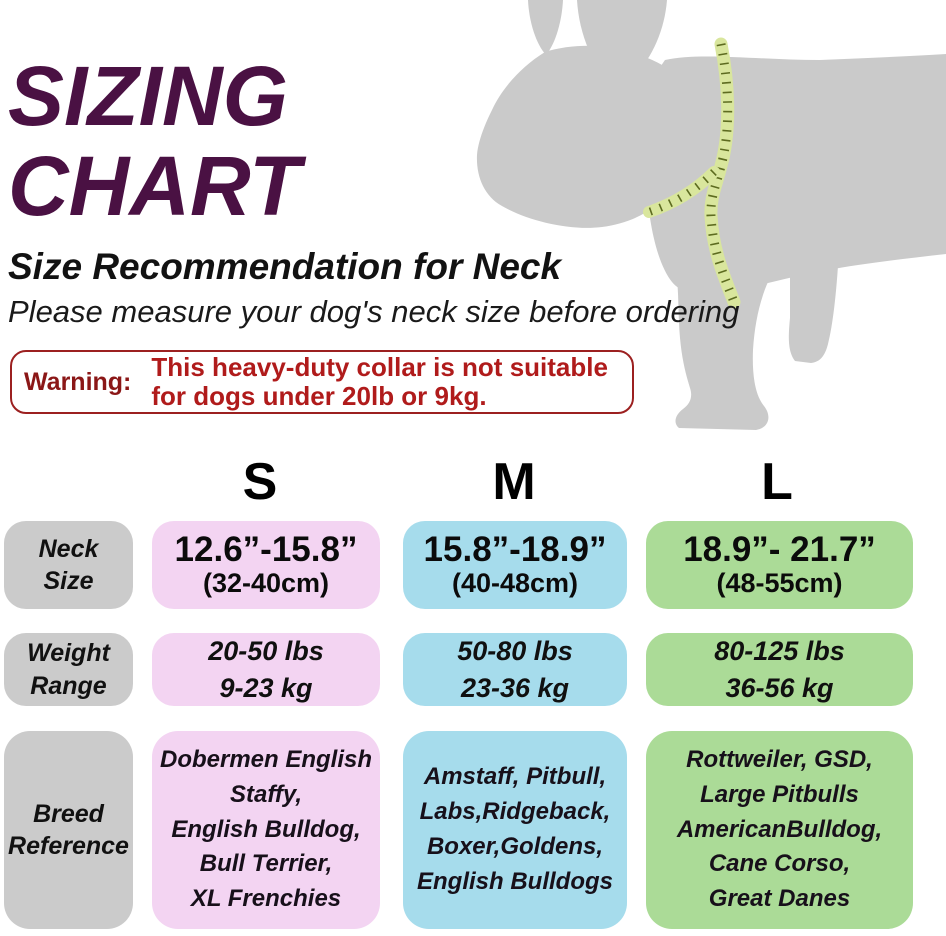 The width and height of the screenshot is (946, 936). What do you see at coordinates (266, 550) in the screenshot?
I see `neck-size-inches: 12.6”-15.8”` at bounding box center [266, 550].